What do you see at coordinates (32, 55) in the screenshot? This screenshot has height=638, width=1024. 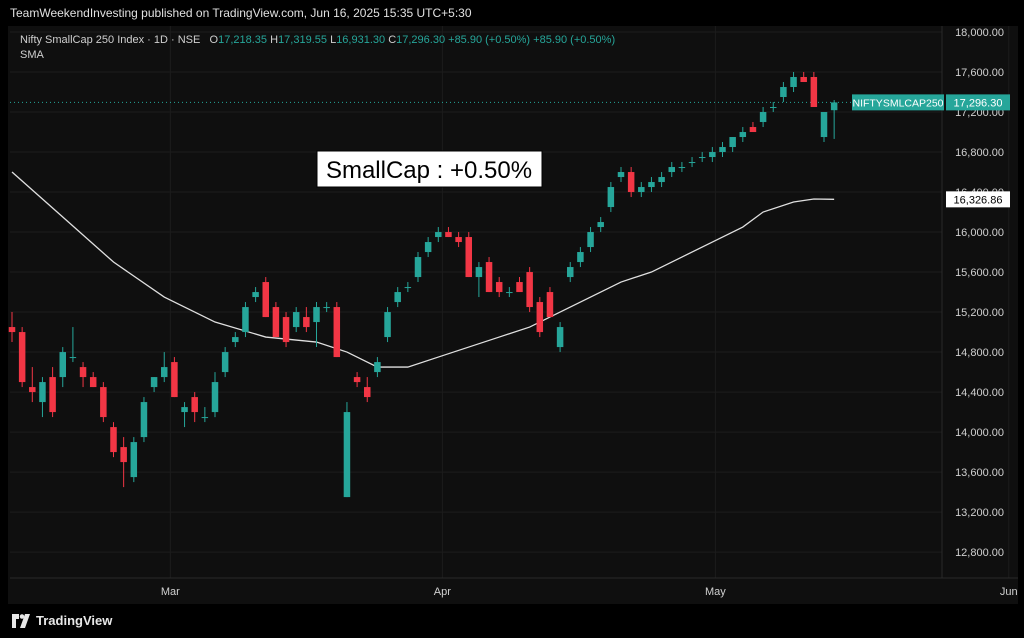 I see `legend-indicator: SMA` at bounding box center [32, 55].